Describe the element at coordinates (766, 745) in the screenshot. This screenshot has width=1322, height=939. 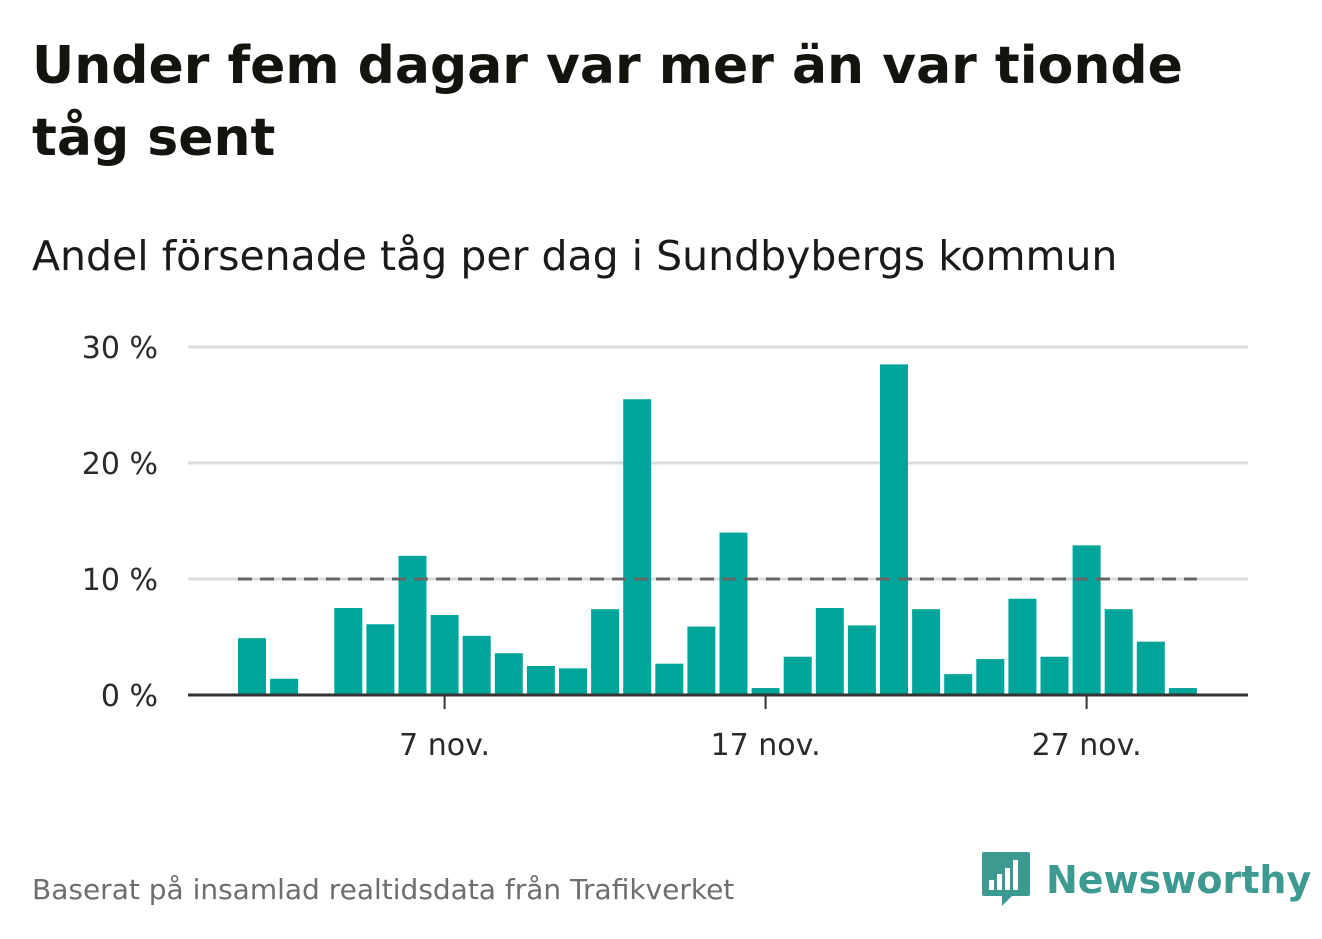
I see `x-tick-label-17: 17 nov.` at that location.